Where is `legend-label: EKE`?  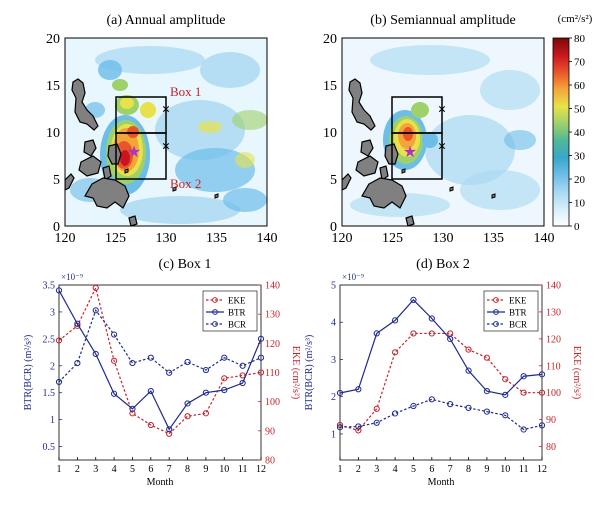
legend-label: EKE is located at coordinates (237, 301).